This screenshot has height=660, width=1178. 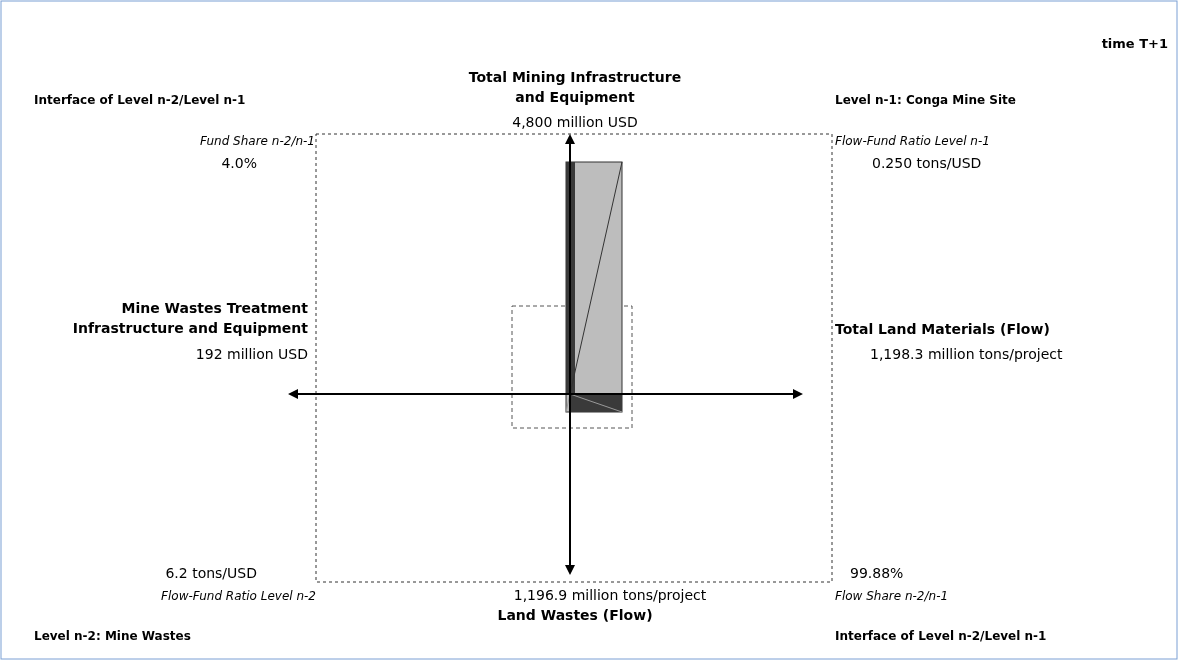 What do you see at coordinates (239, 163) in the screenshot?
I see `text: 4.0%` at bounding box center [239, 163].